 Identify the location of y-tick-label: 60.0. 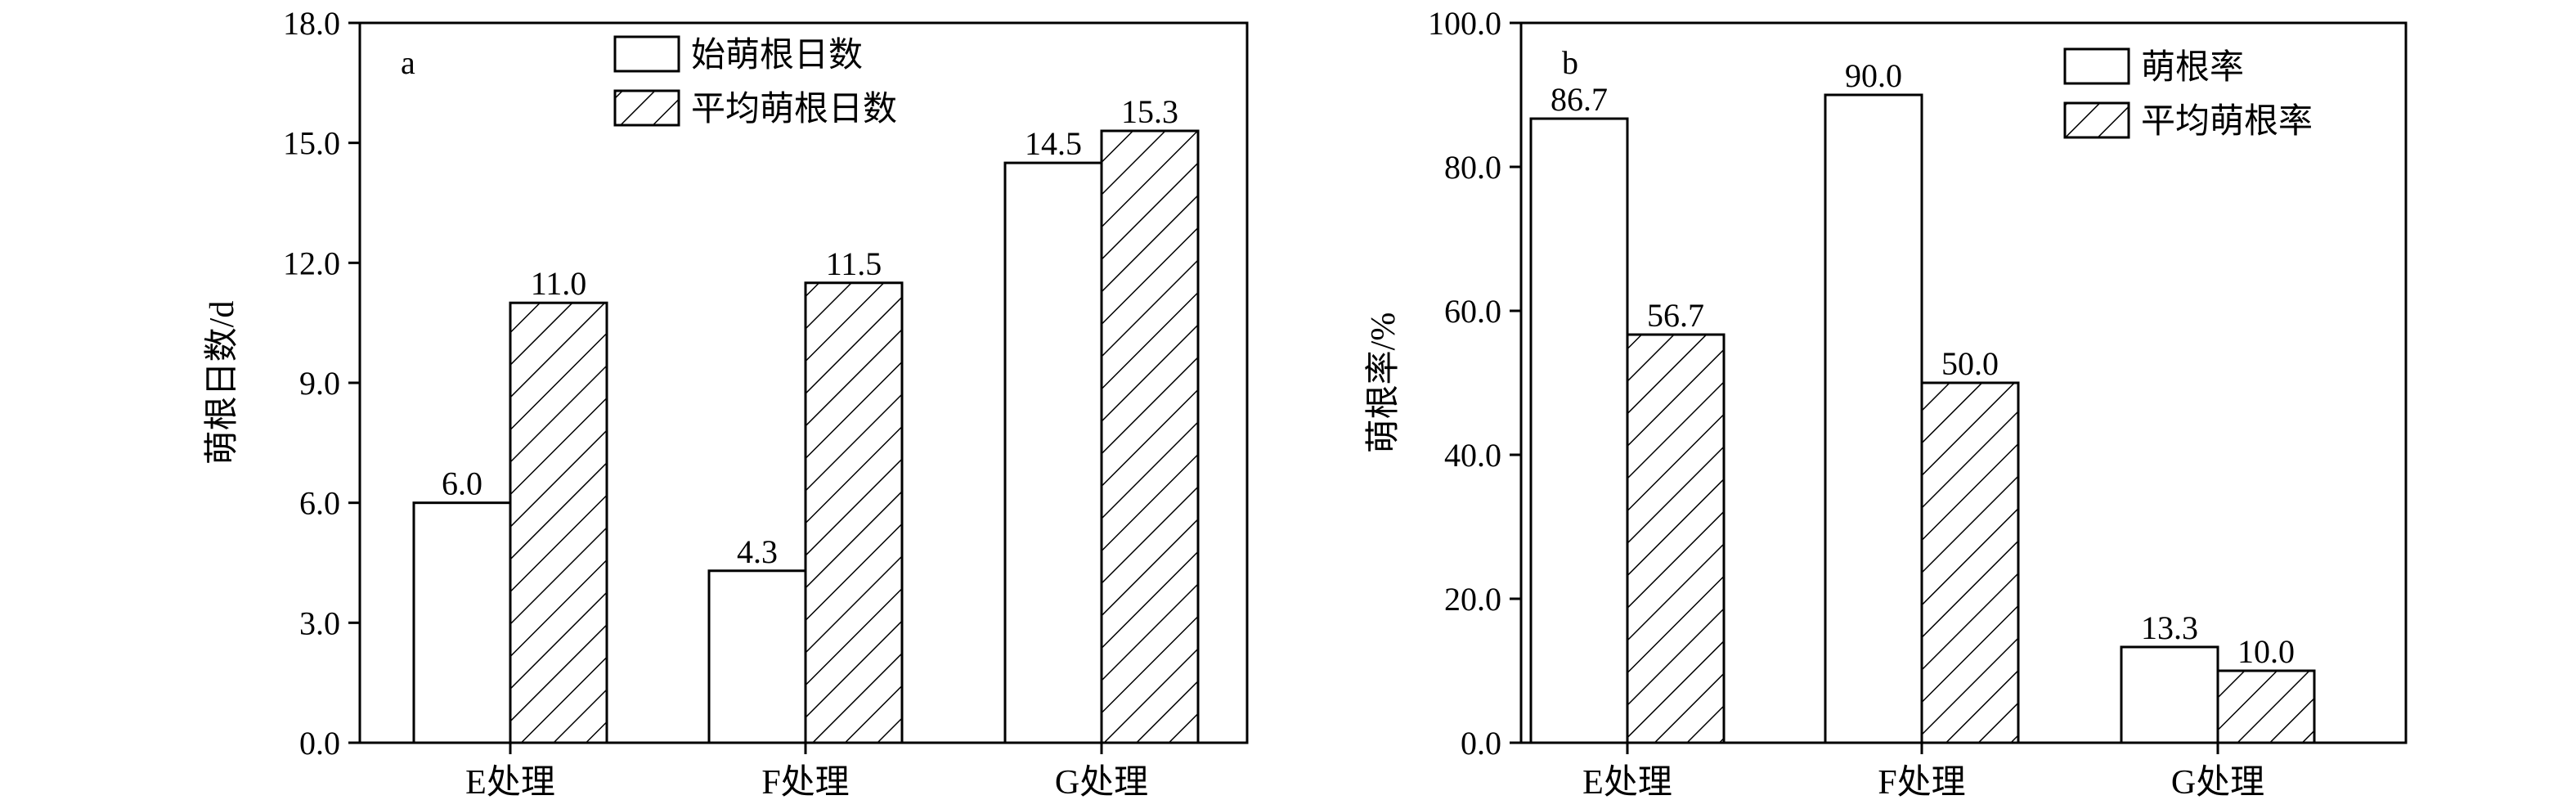
(1472, 311).